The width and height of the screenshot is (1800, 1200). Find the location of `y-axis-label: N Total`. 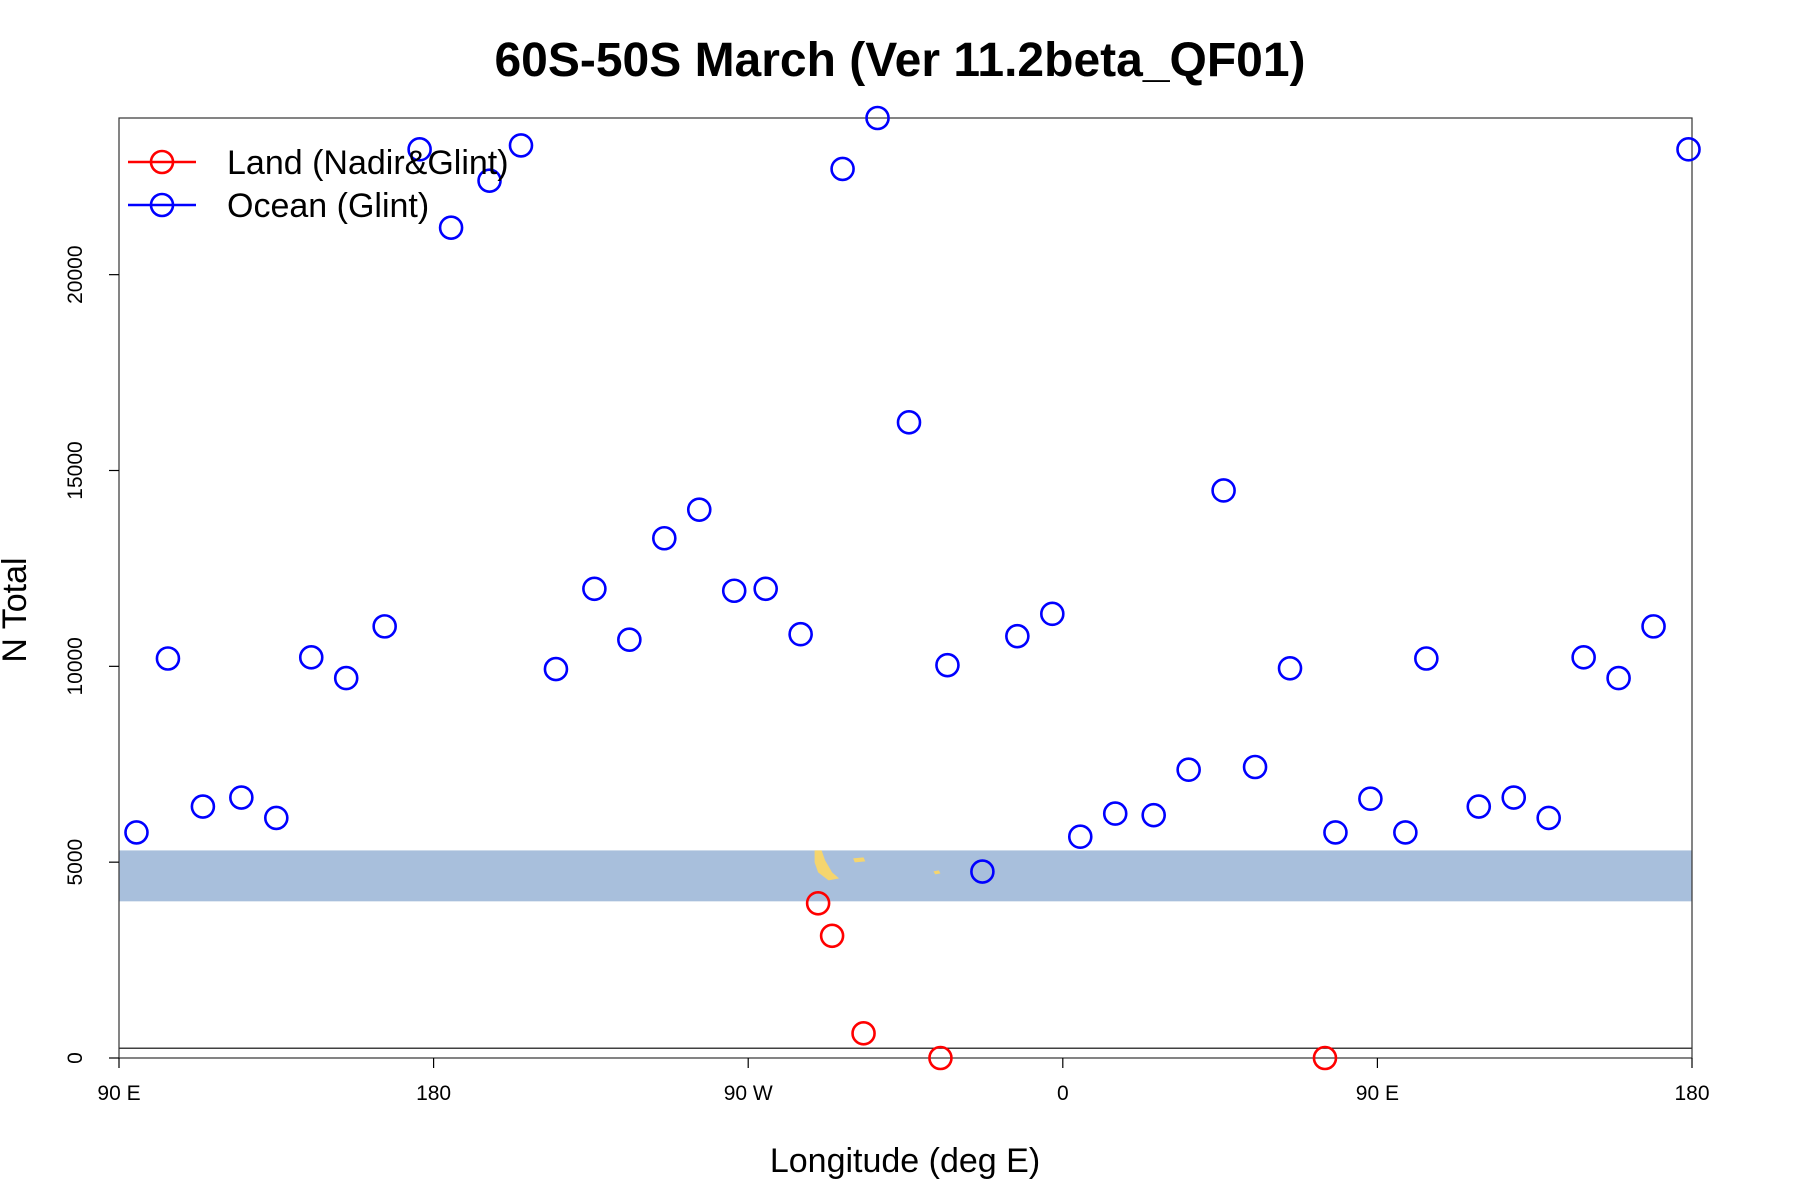

y-axis-label: N Total is located at coordinates (17, 609).